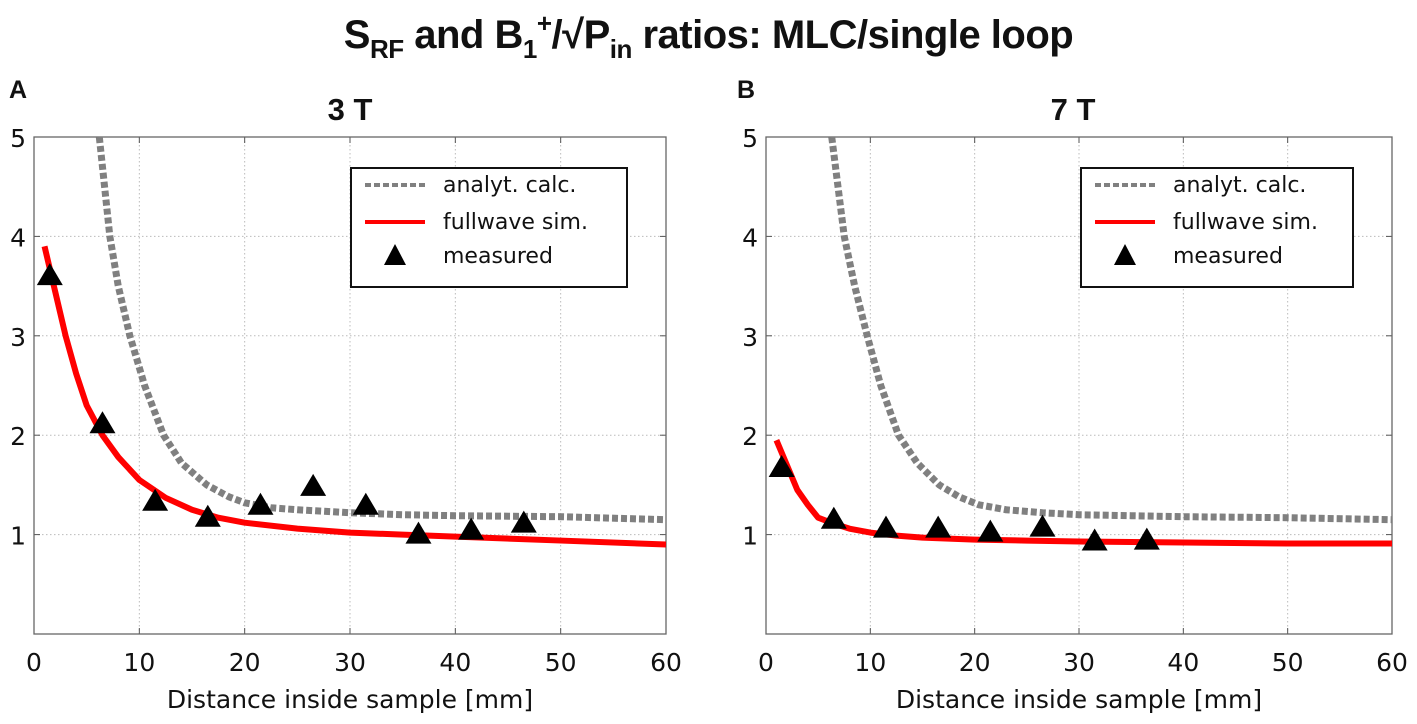 The image size is (1417, 724). I want to click on title-rest: /√P, so click(581, 35).